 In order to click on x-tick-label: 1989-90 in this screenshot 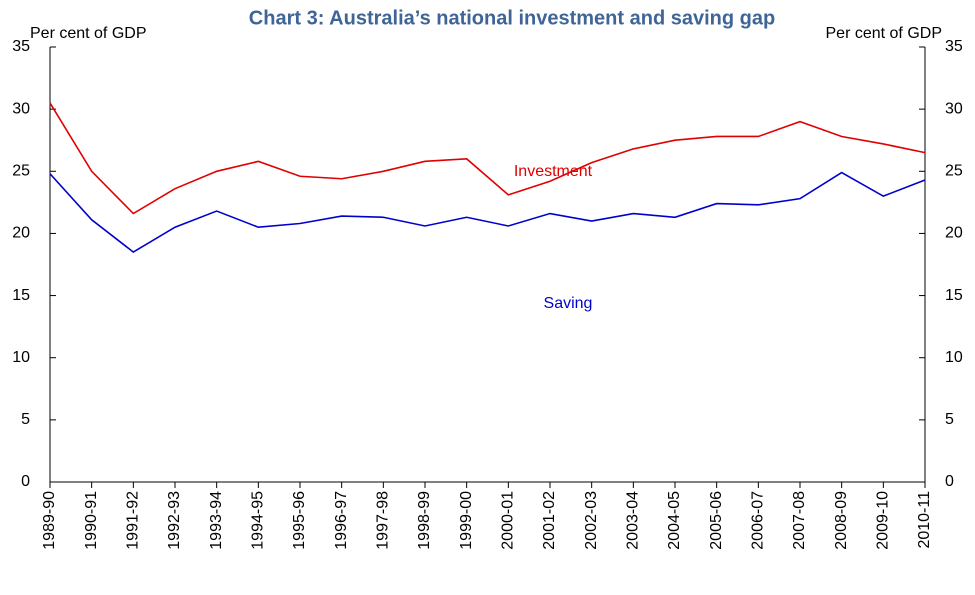, I will do `click(49, 520)`.